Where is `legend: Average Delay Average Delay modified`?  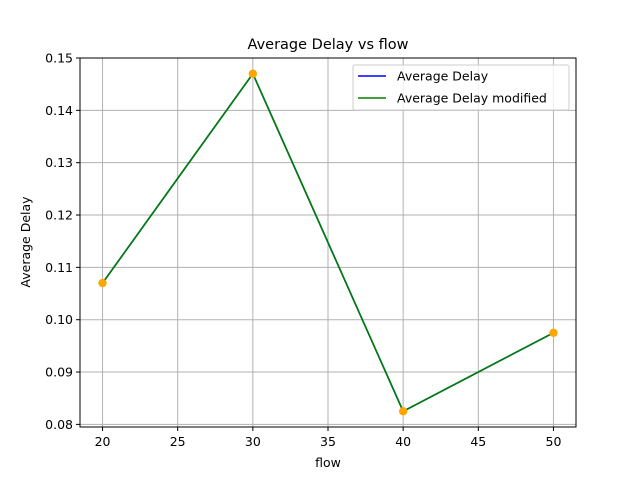 legend: Average Delay Average Delay modified is located at coordinates (461, 87).